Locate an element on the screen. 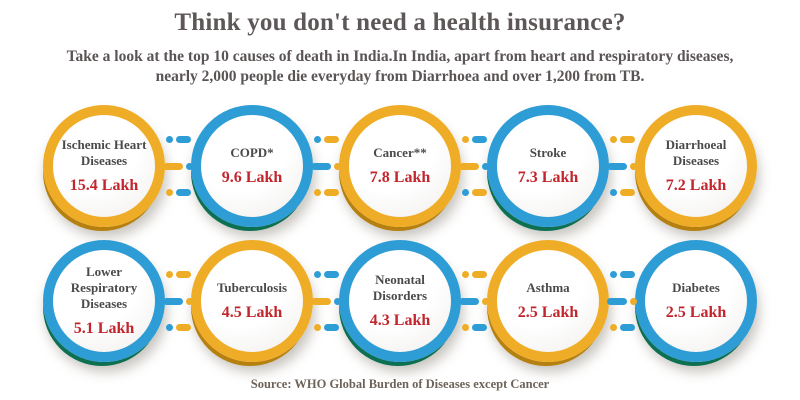 Image resolution: width=800 pixels, height=400 pixels. cause-name: Lower Respiratory Diseases is located at coordinates (104, 287).